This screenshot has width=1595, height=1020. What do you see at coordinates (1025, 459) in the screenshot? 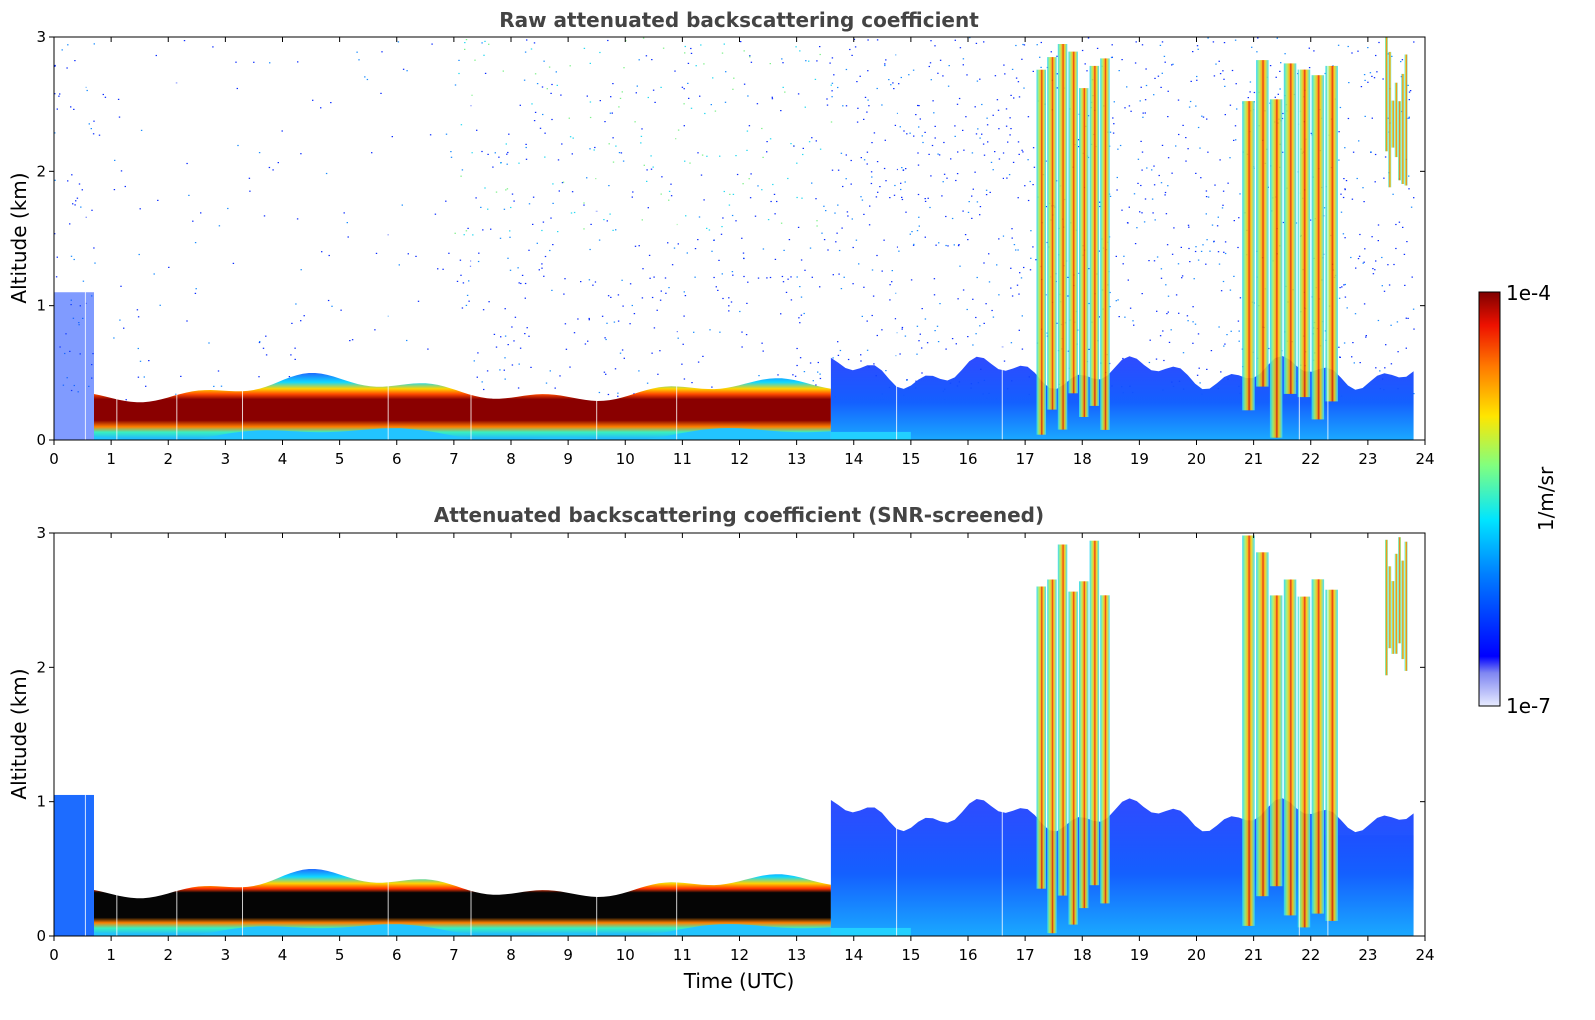
I see `x-tick-label: 17` at bounding box center [1025, 459].